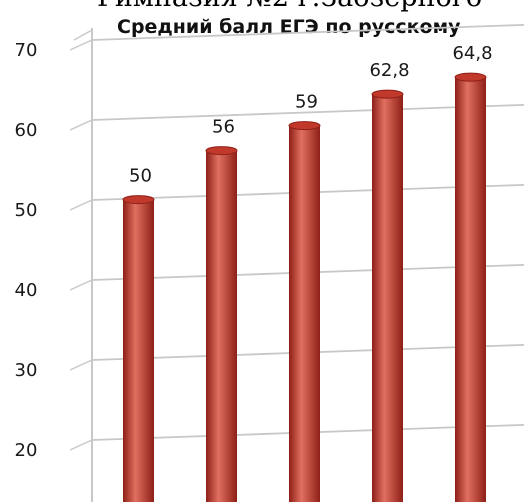  Describe the element at coordinates (26, 50) in the screenshot. I see `y-tick-label: 70` at that location.